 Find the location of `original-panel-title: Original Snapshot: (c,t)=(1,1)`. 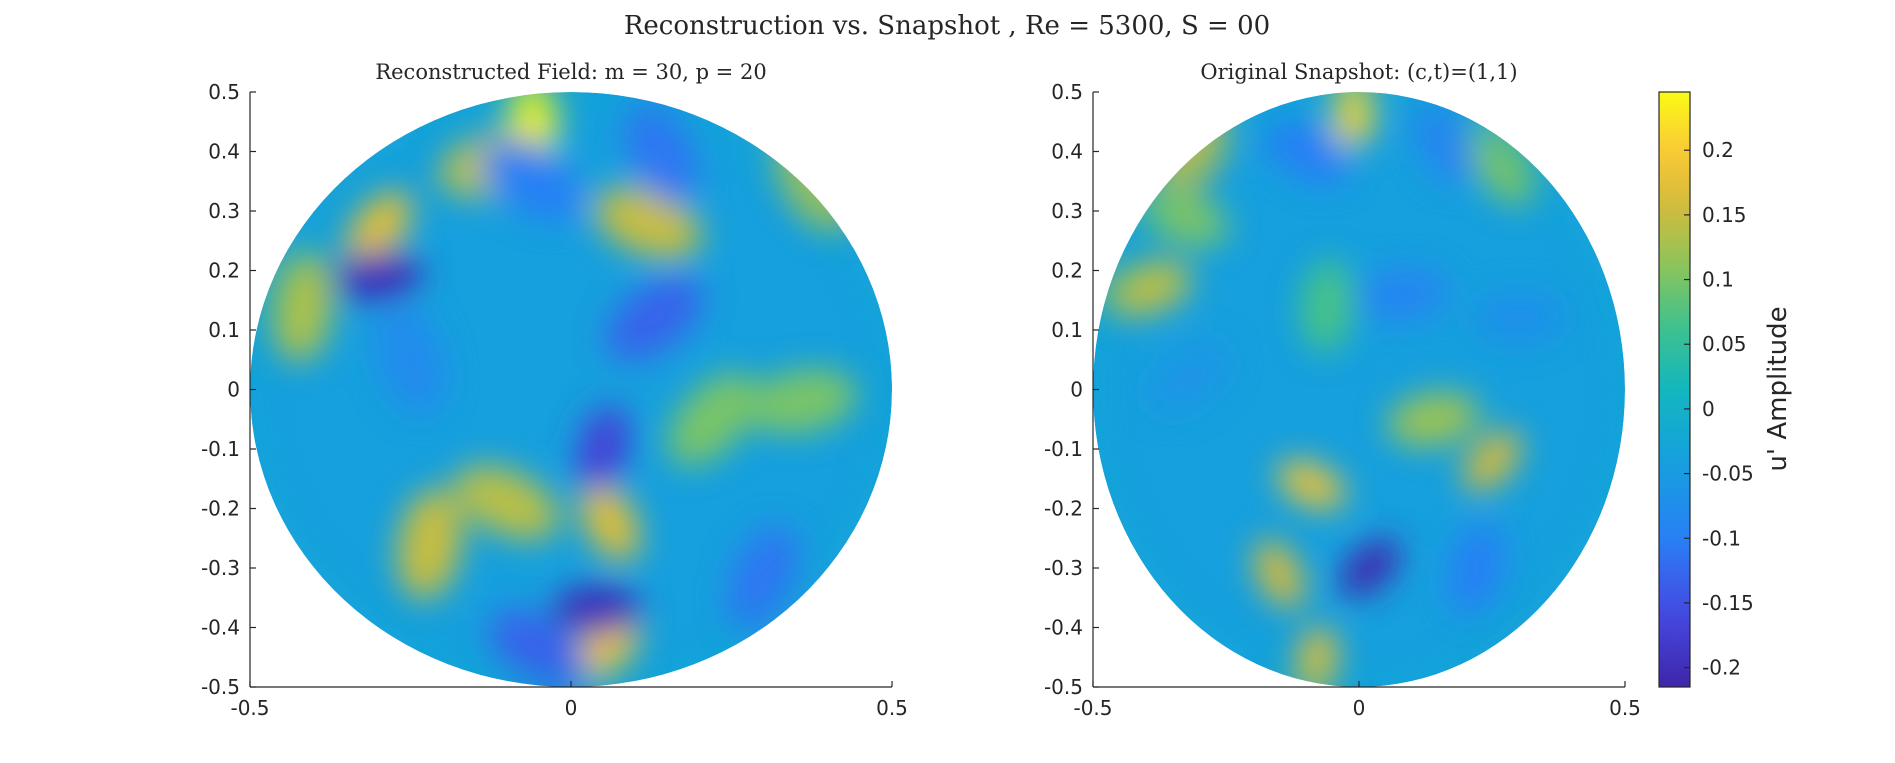

original-panel-title: Original Snapshot: (c,t)=(1,1) is located at coordinates (1358, 72).